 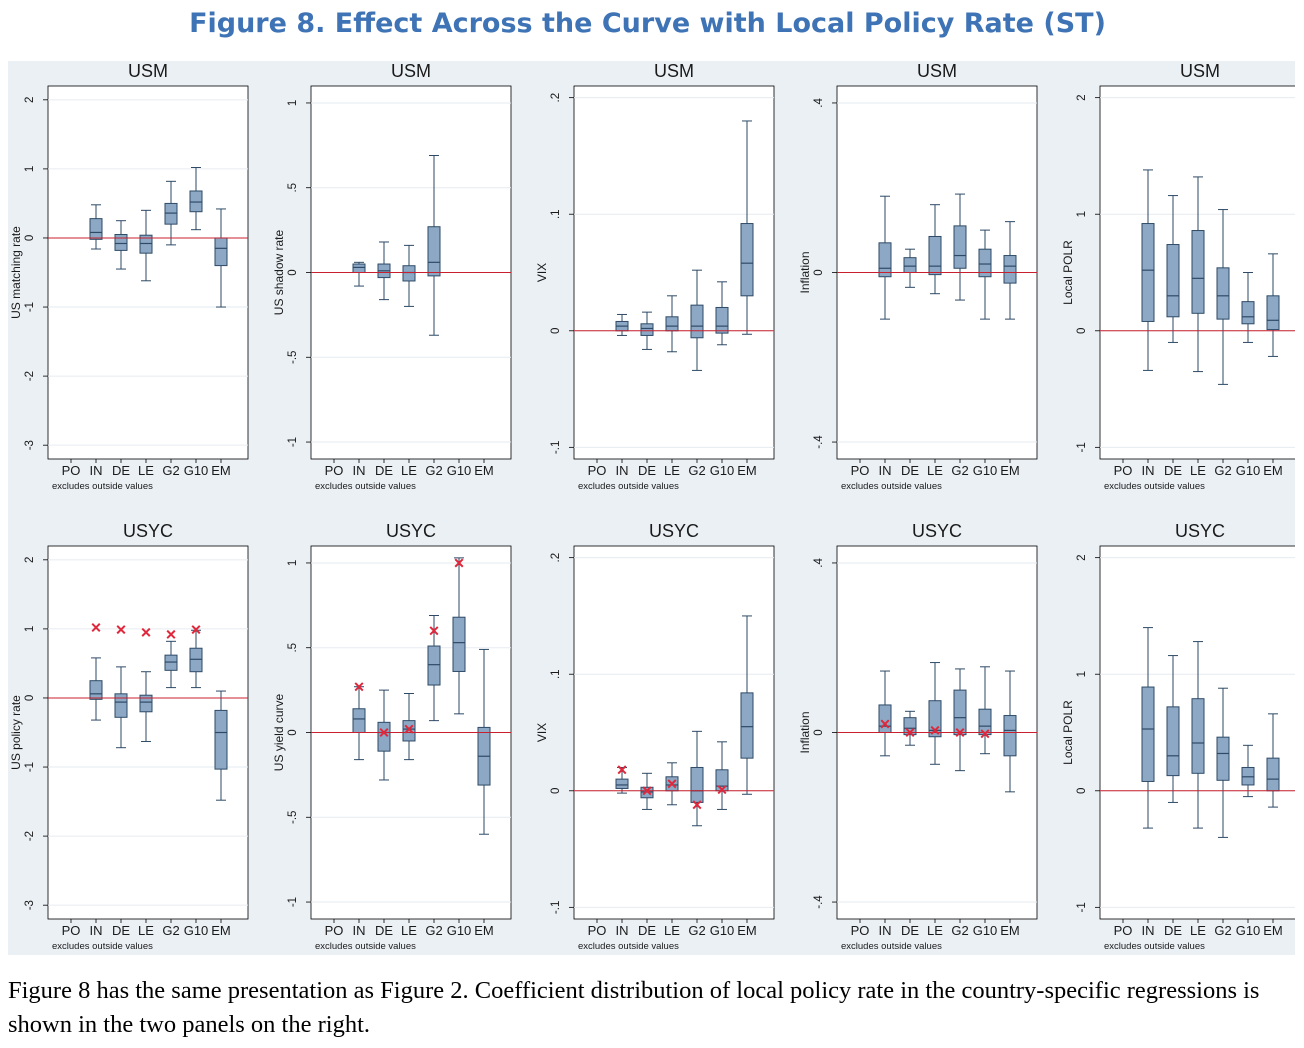 I want to click on y-tick-label: -.4, so click(x=819, y=902).